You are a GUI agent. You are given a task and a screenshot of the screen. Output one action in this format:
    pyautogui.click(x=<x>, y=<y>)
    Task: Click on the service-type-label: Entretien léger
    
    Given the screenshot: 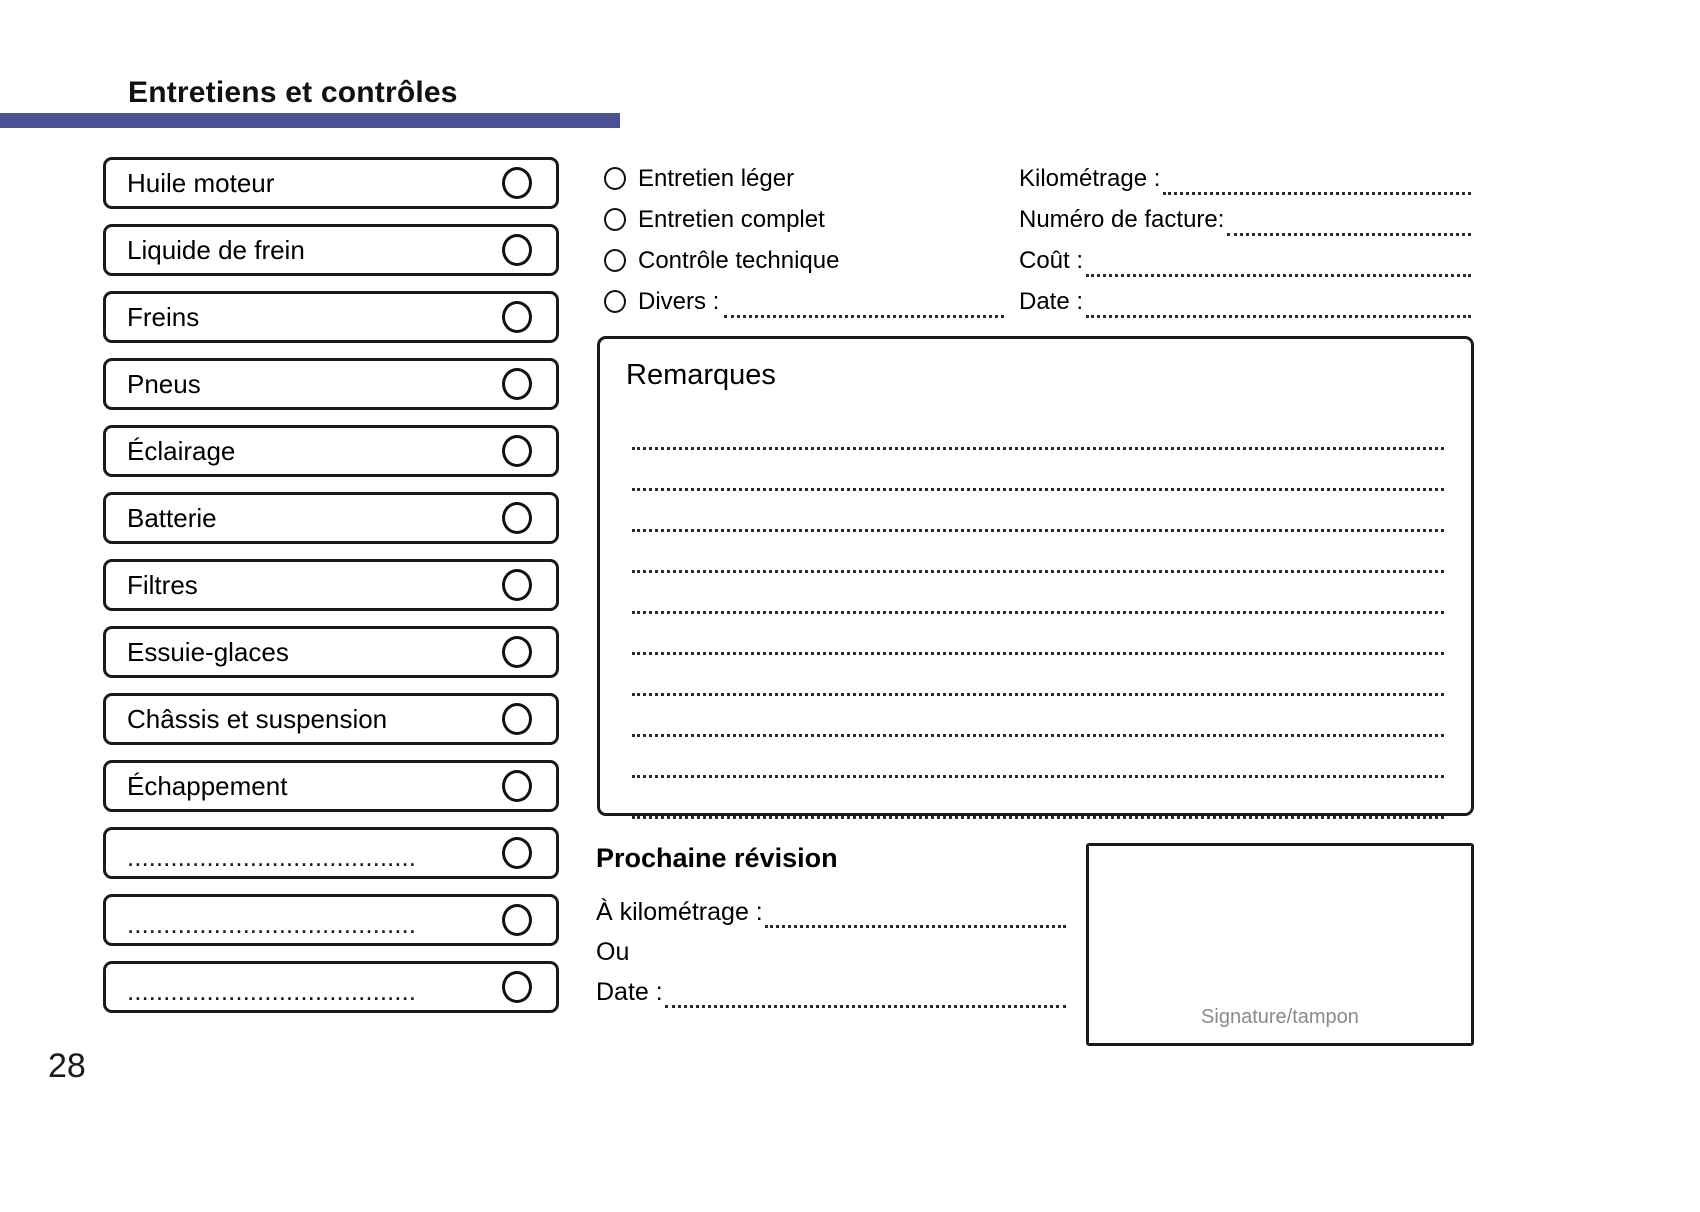 What is the action you would take?
    pyautogui.click(x=716, y=178)
    